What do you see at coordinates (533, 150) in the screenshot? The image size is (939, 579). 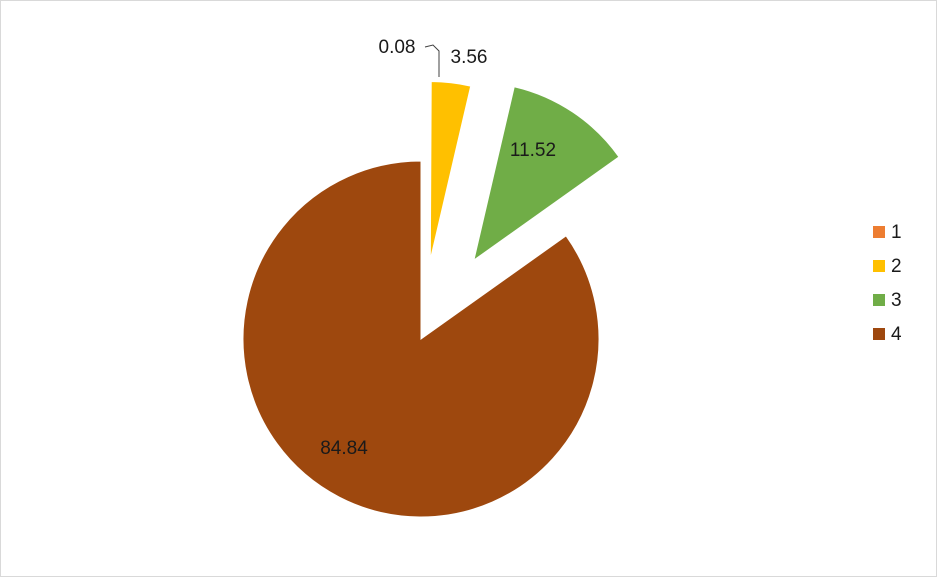 I see `data-label-3: 11.52` at bounding box center [533, 150].